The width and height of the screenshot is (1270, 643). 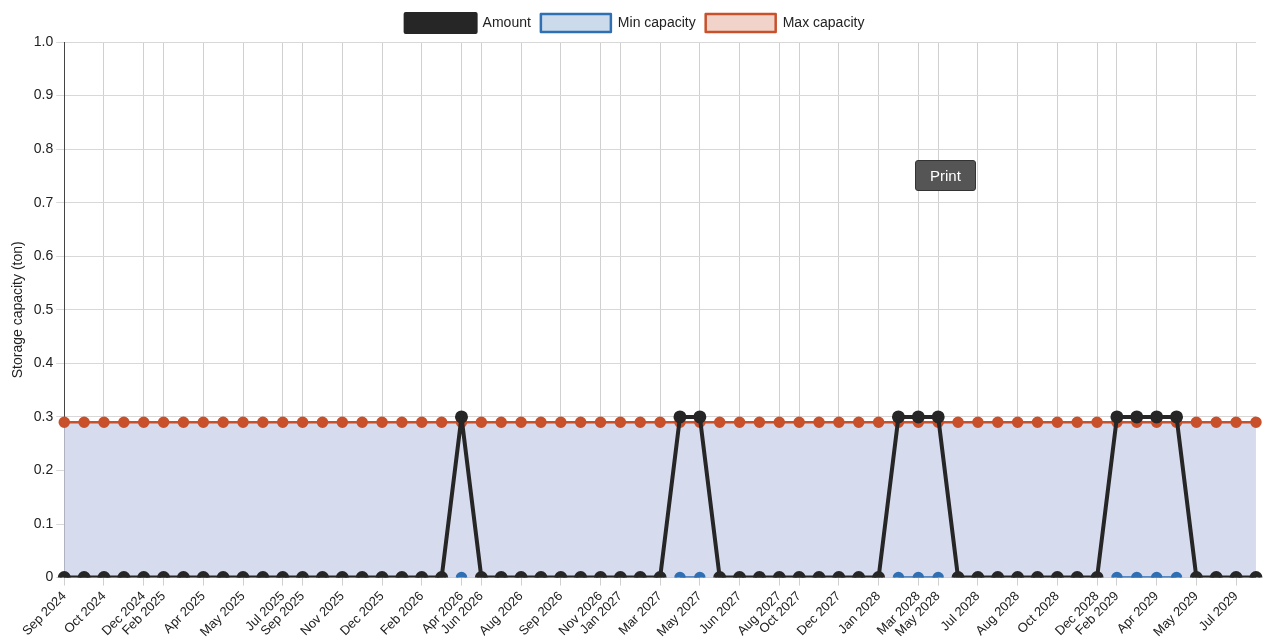 What do you see at coordinates (43, 362) in the screenshot?
I see `y-tick-label: 0.4` at bounding box center [43, 362].